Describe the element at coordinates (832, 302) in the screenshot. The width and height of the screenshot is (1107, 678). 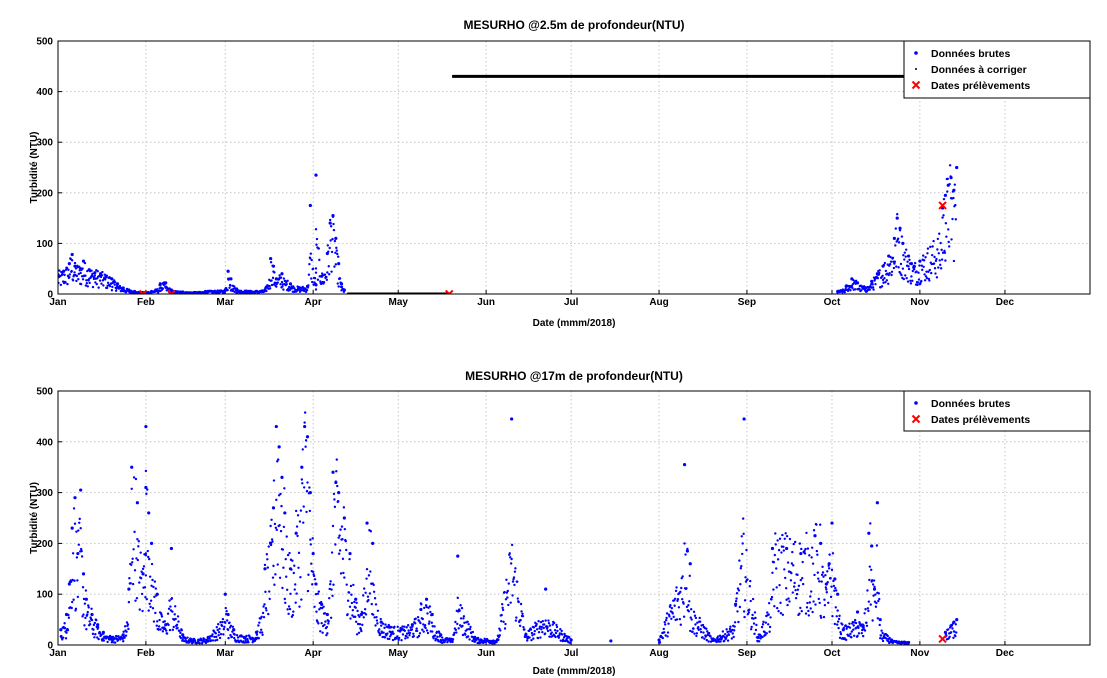
I see `x-tick-label: Oct` at that location.